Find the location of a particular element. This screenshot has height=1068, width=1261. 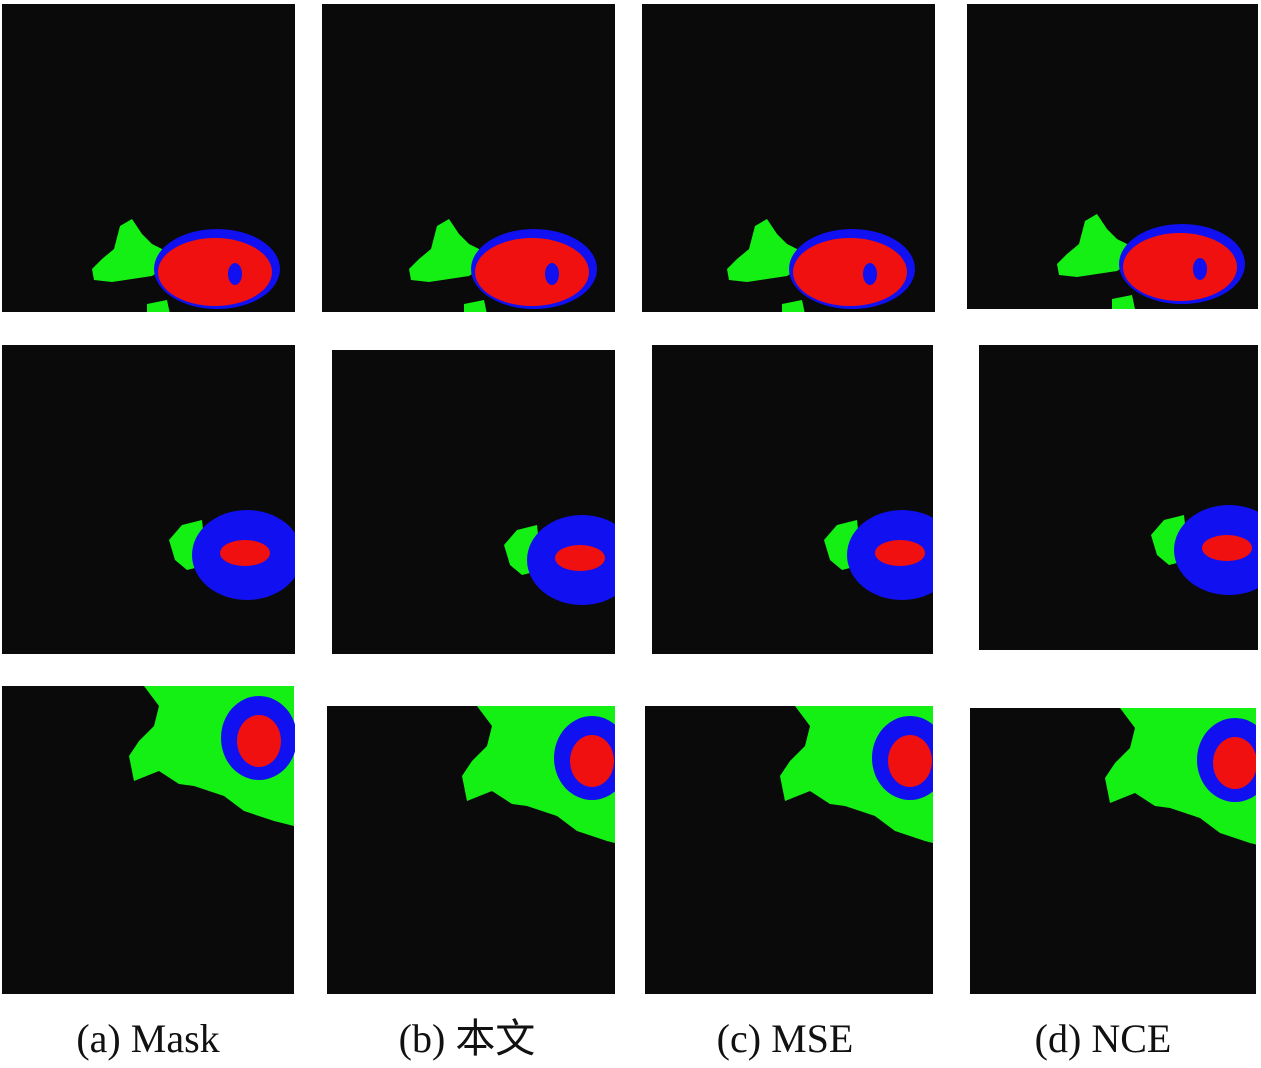

caption: (c) MSE is located at coordinates (785, 1038).